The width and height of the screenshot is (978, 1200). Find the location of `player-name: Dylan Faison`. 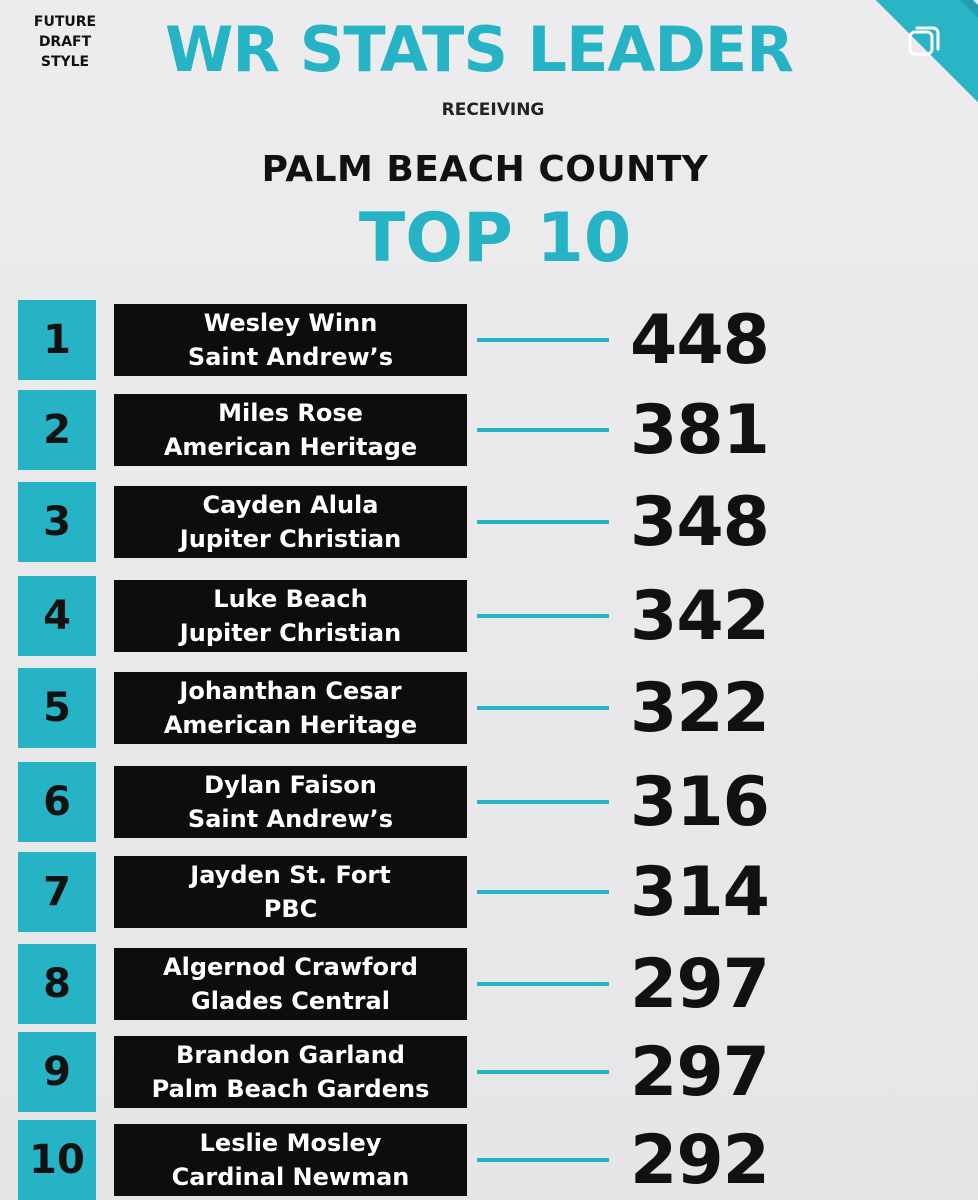

player-name: Dylan Faison is located at coordinates (290, 785).